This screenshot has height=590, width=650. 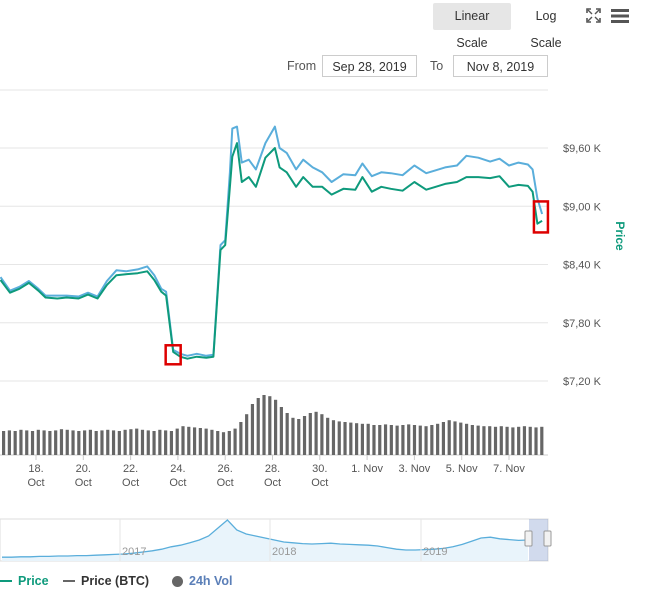 What do you see at coordinates (367, 469) in the screenshot?
I see `x-tick-label: 1. Nov` at bounding box center [367, 469].